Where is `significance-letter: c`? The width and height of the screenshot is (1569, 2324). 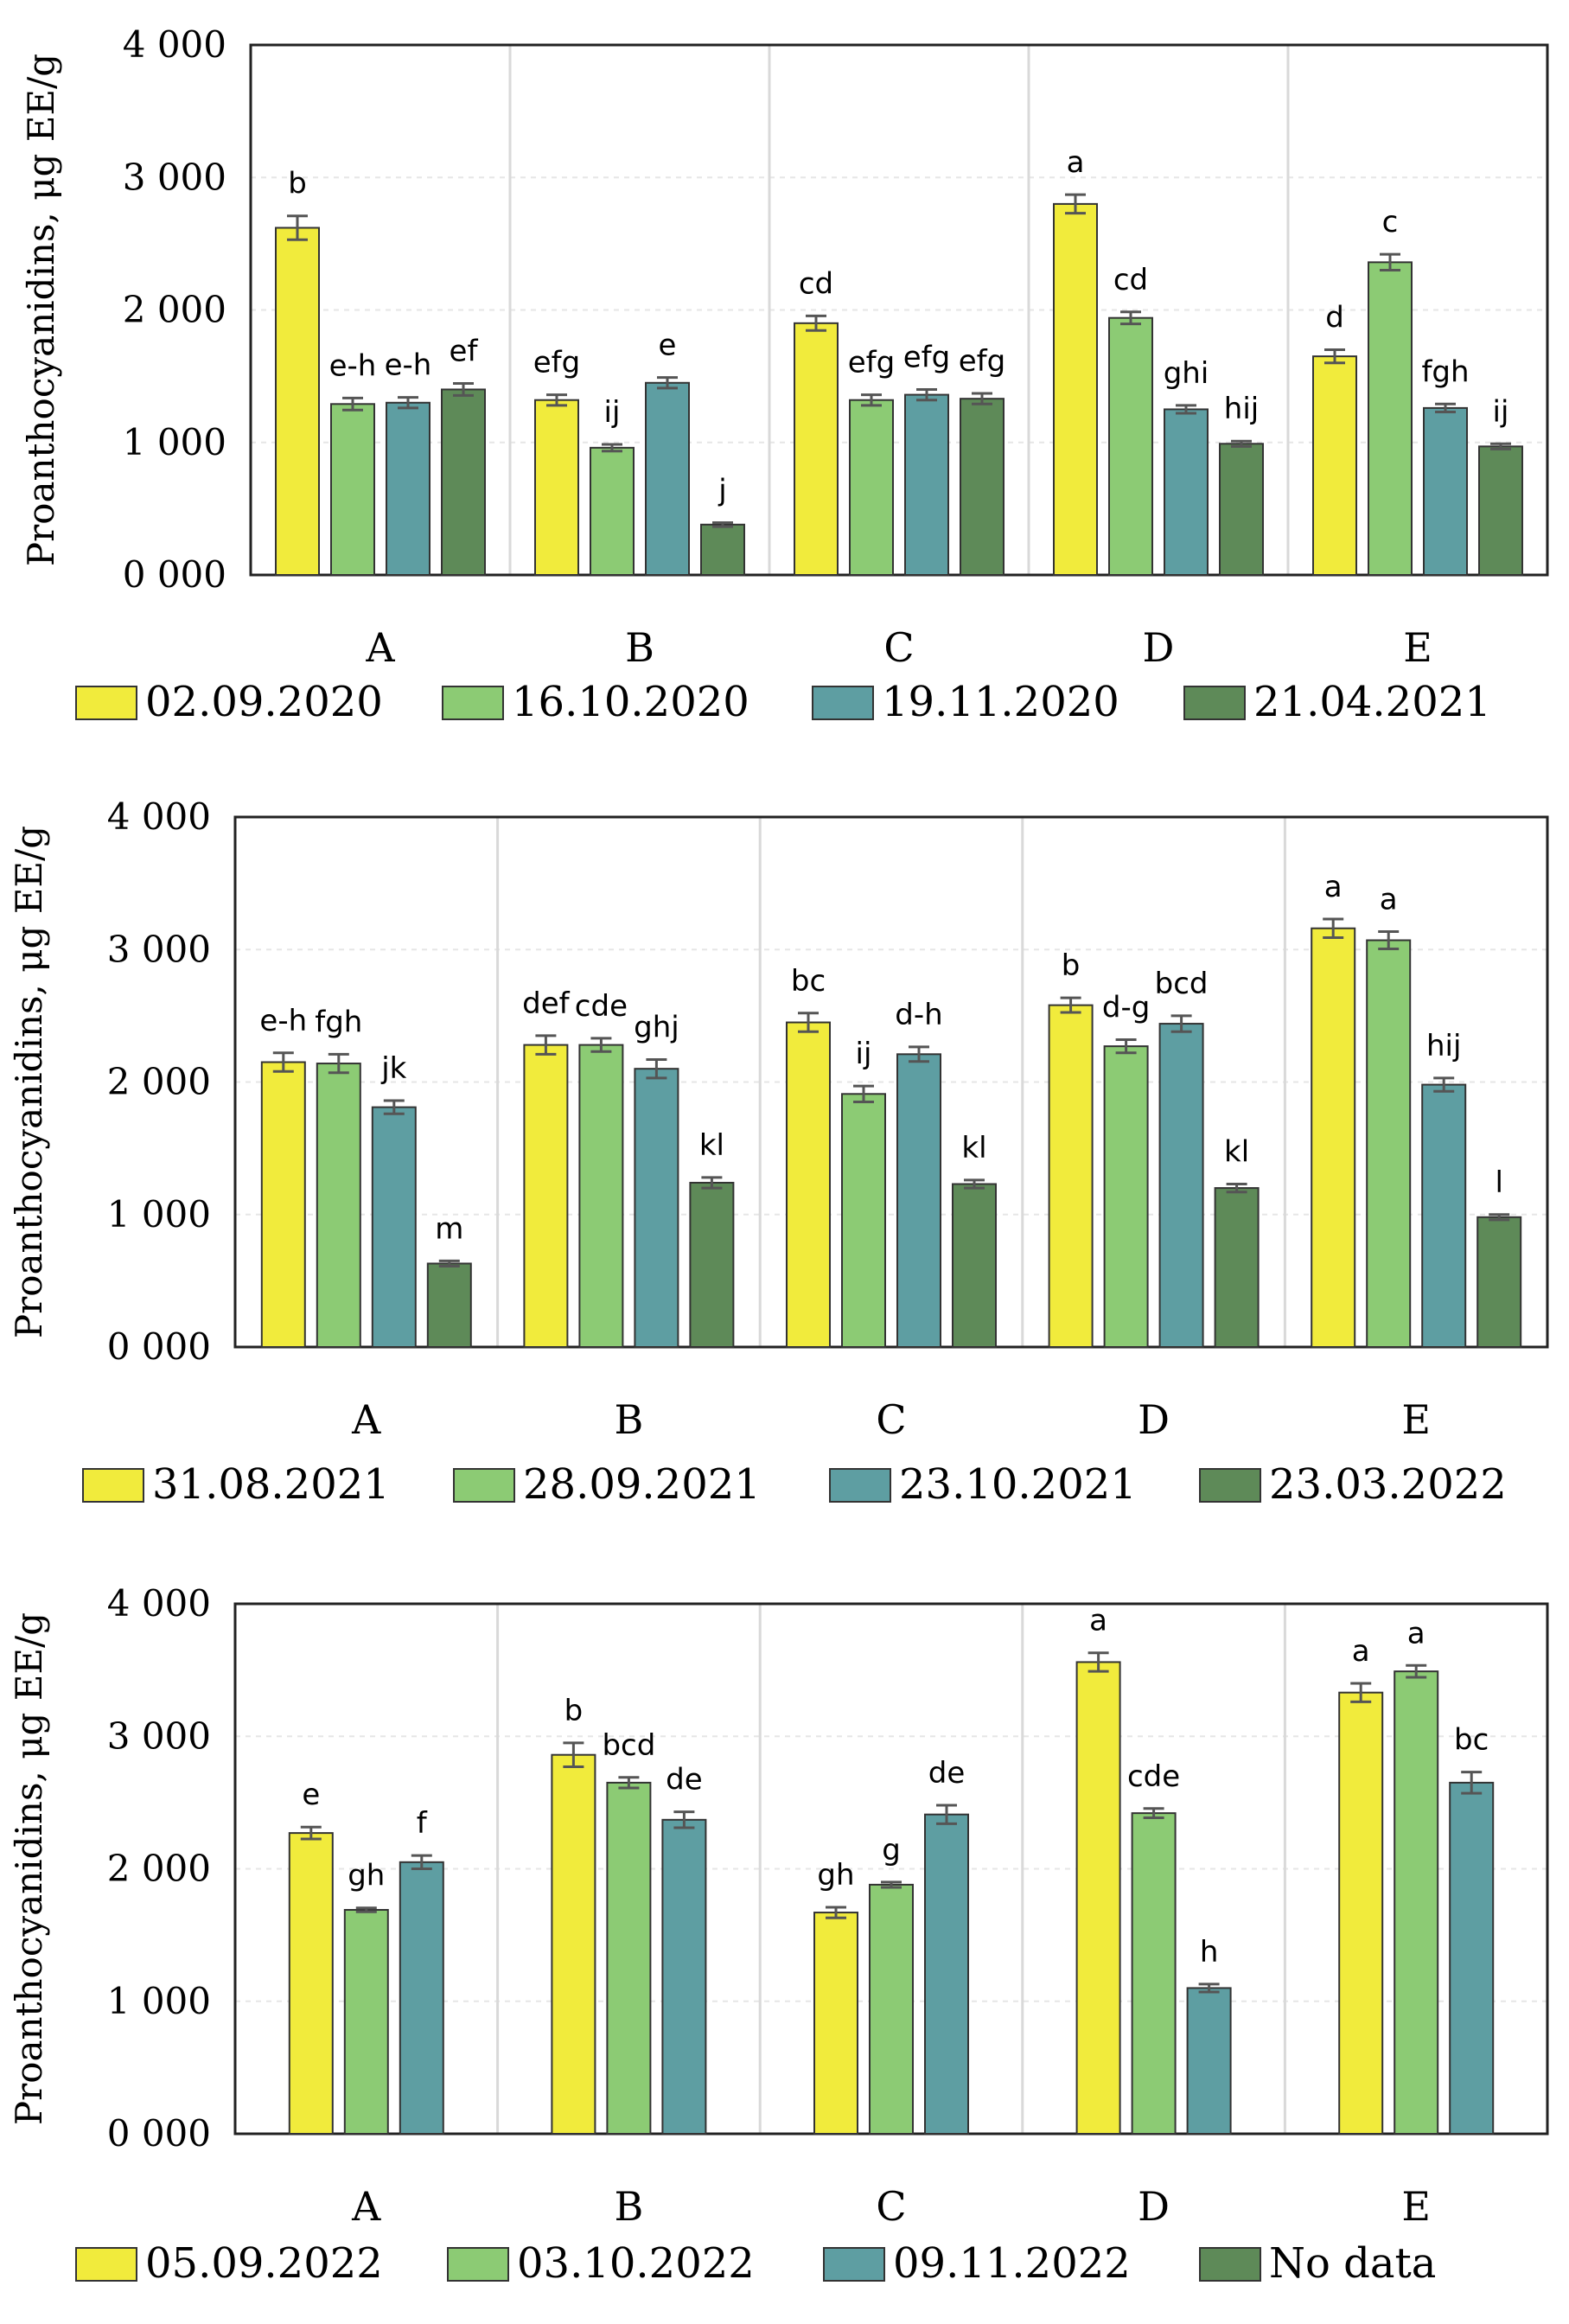 significance-letter: c is located at coordinates (1390, 222).